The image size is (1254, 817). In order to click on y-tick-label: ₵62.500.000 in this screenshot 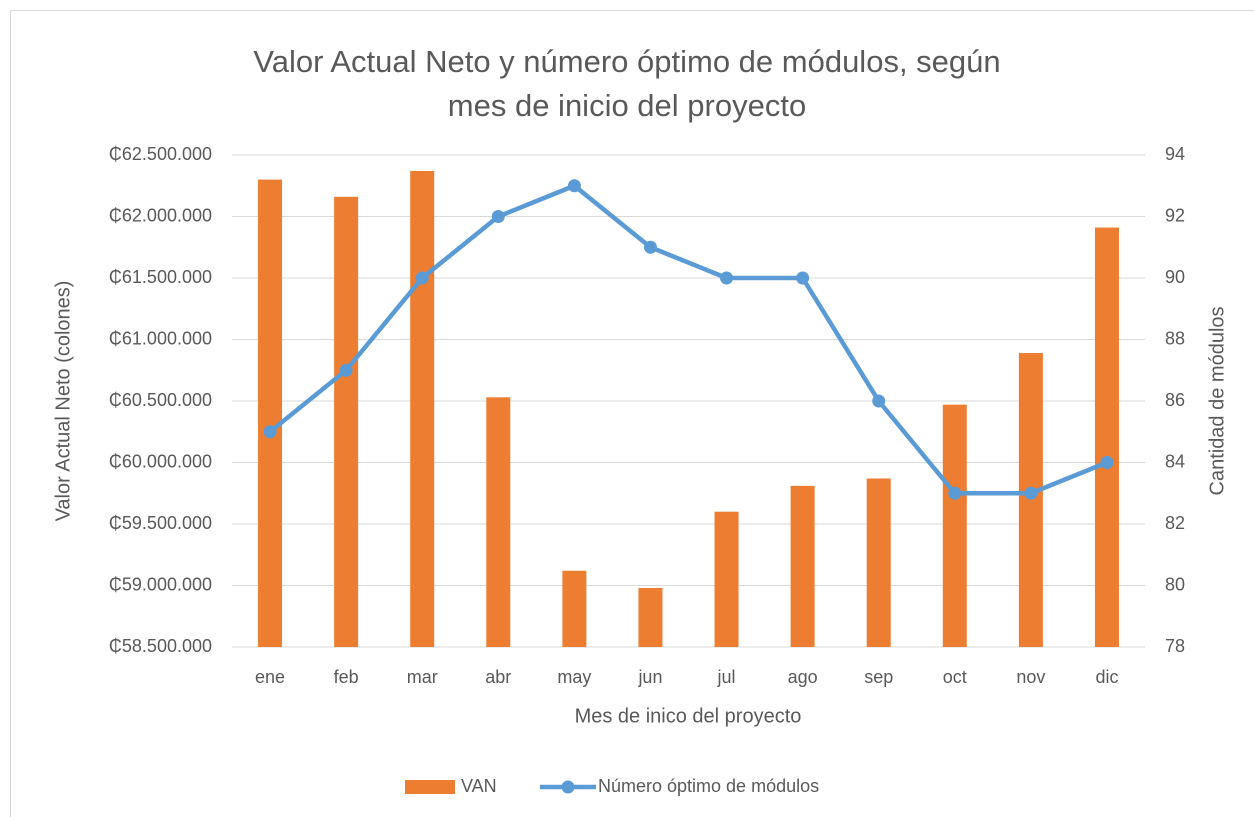, I will do `click(160, 154)`.